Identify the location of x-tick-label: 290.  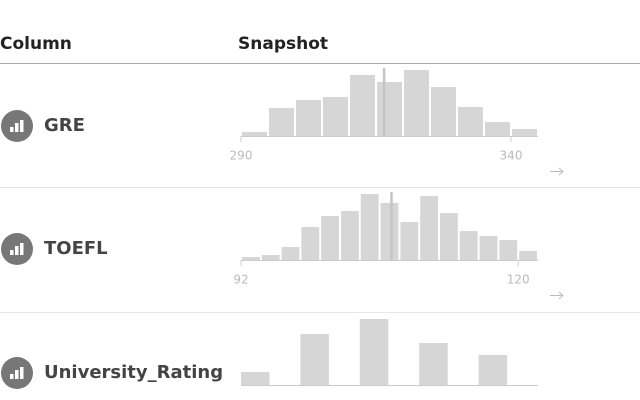
(241, 156).